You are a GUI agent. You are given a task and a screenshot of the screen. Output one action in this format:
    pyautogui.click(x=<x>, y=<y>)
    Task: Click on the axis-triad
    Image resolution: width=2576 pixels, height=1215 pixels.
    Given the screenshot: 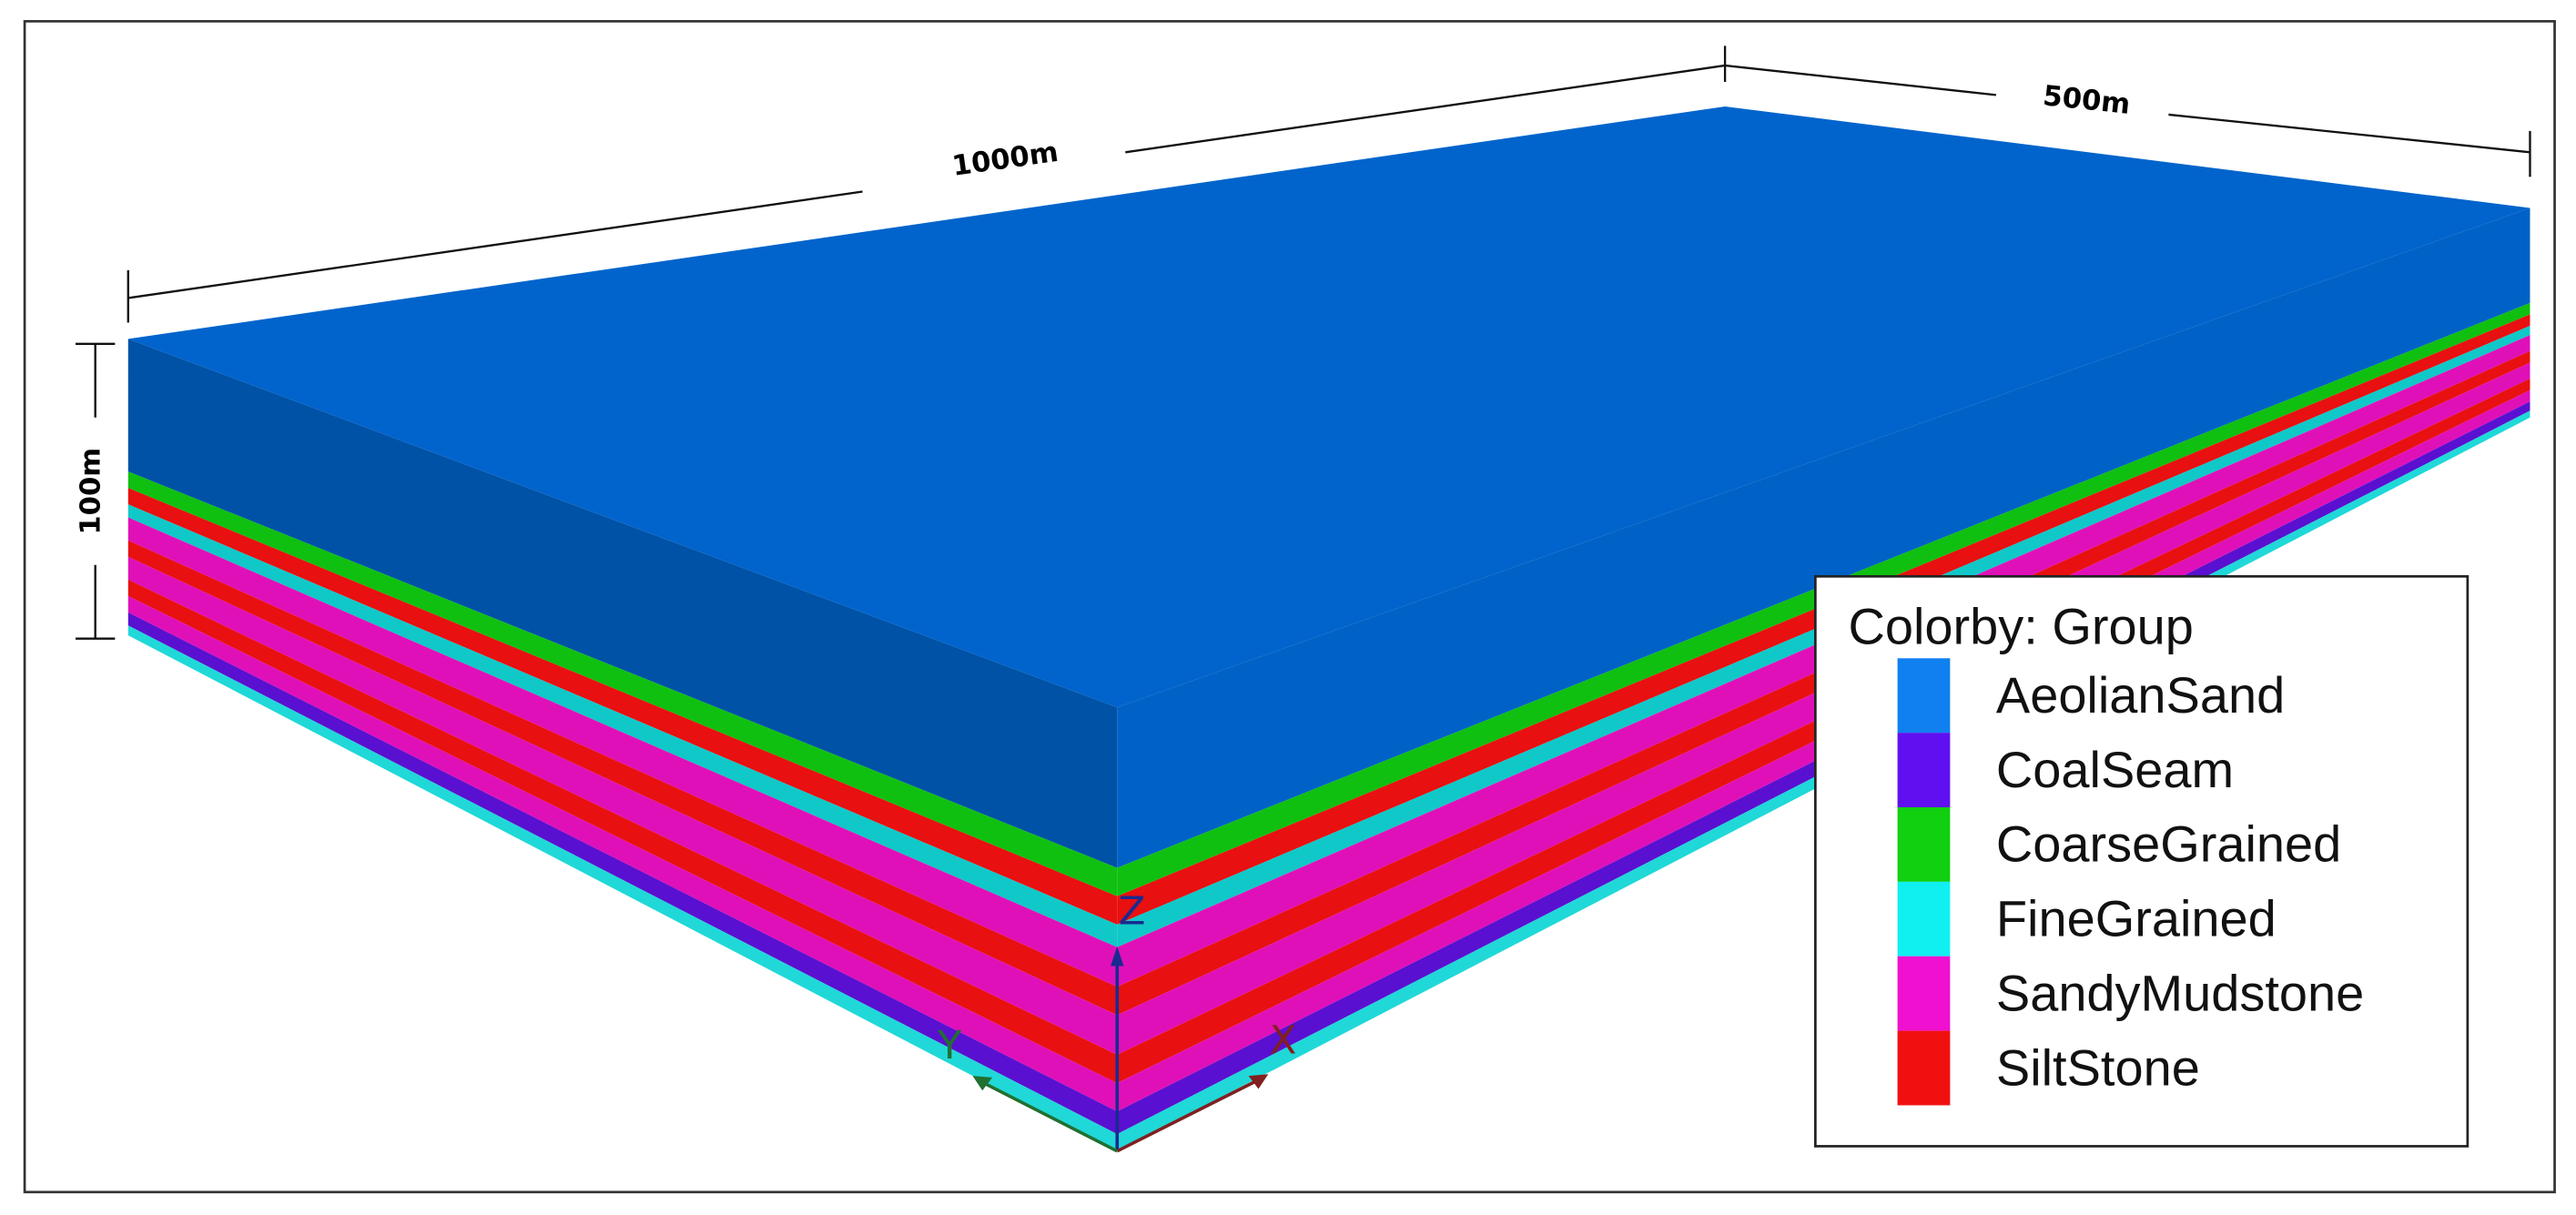 What is the action you would take?
    pyautogui.click(x=1120, y=1049)
    